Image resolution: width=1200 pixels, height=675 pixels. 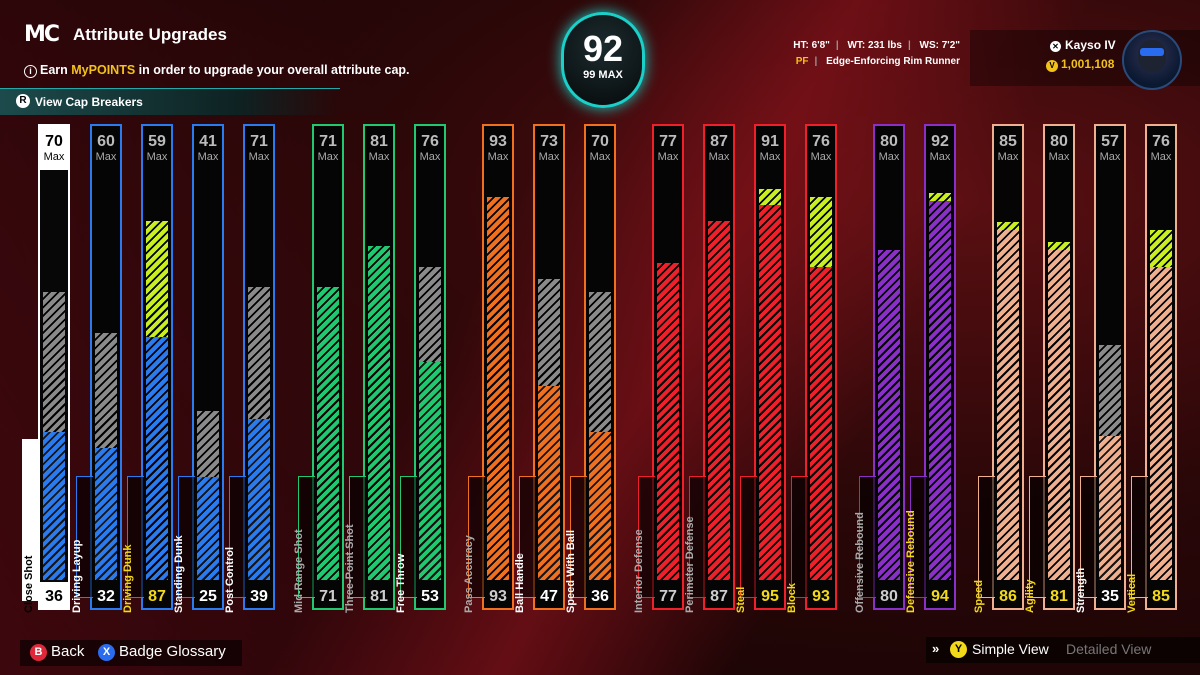 What do you see at coordinates (1008, 141) in the screenshot?
I see `attribute-cap-value: 85` at bounding box center [1008, 141].